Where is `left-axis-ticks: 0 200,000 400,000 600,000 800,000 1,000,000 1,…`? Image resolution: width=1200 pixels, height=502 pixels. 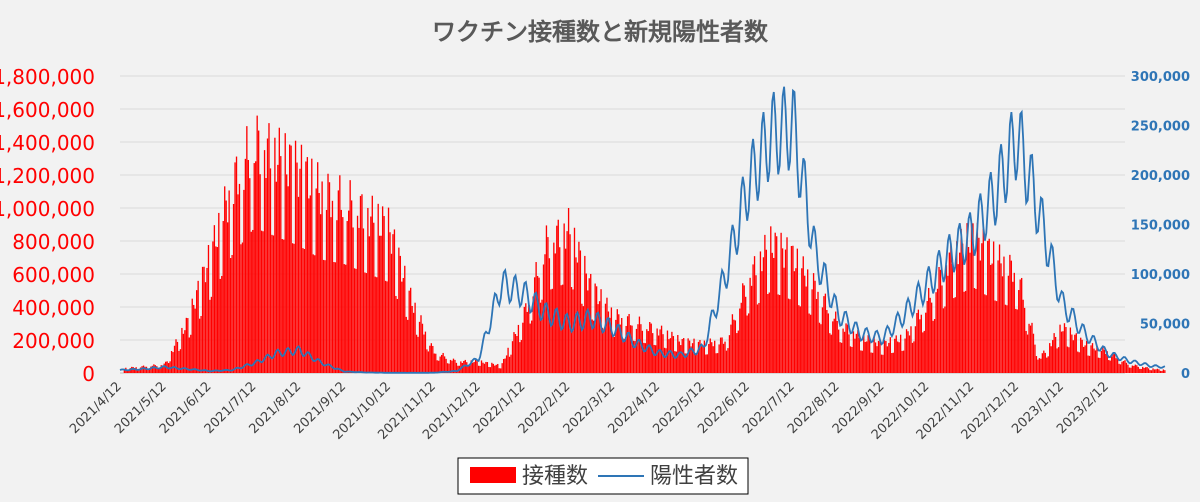
left-axis-ticks: 0 200,000 400,000 600,000 800,000 1,000,000 1,… is located at coordinates (47, 225).